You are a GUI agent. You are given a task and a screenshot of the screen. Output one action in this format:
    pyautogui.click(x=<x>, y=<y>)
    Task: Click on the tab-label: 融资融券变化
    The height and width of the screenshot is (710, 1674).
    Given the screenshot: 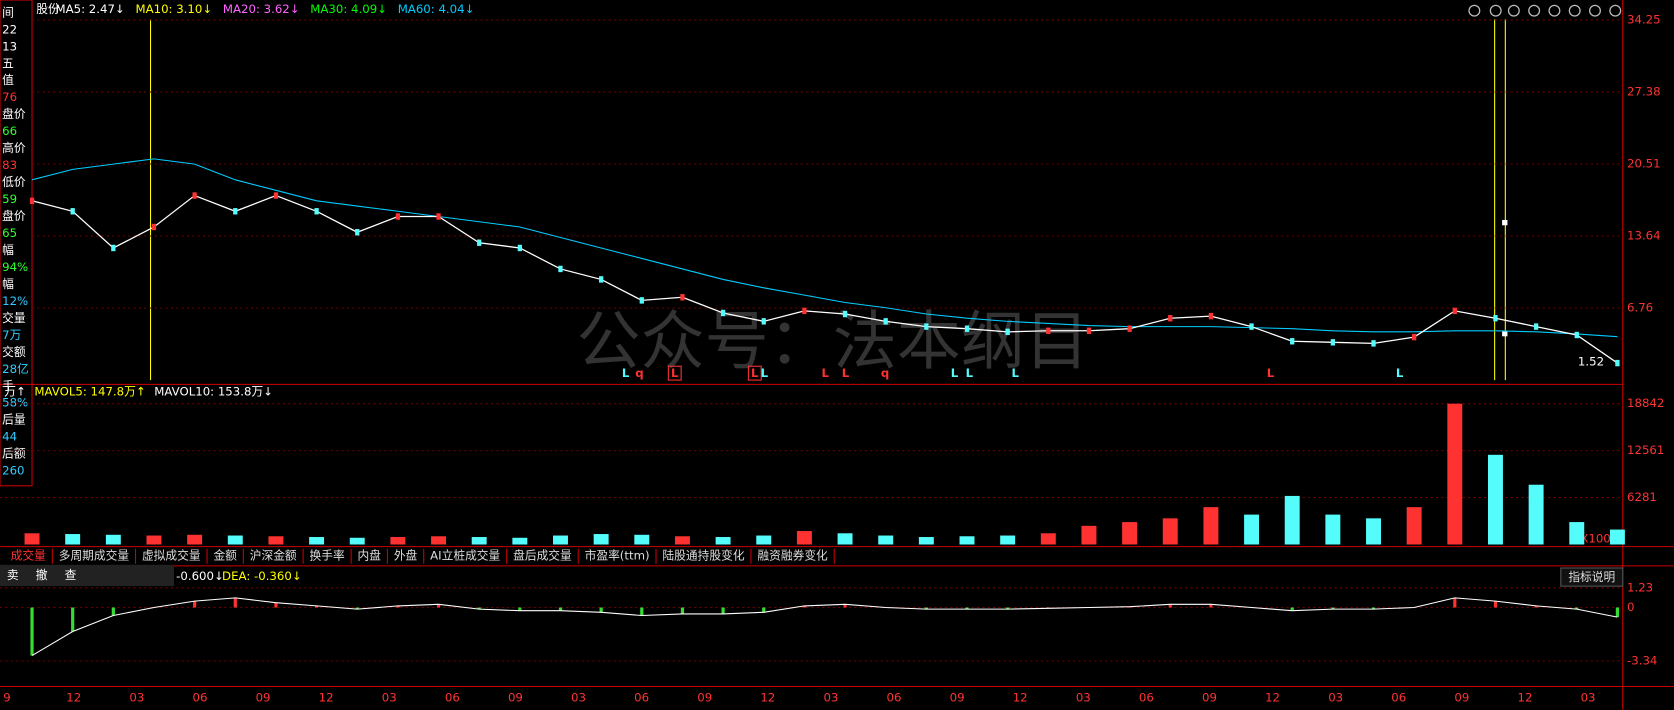 What is the action you would take?
    pyautogui.click(x=792, y=556)
    